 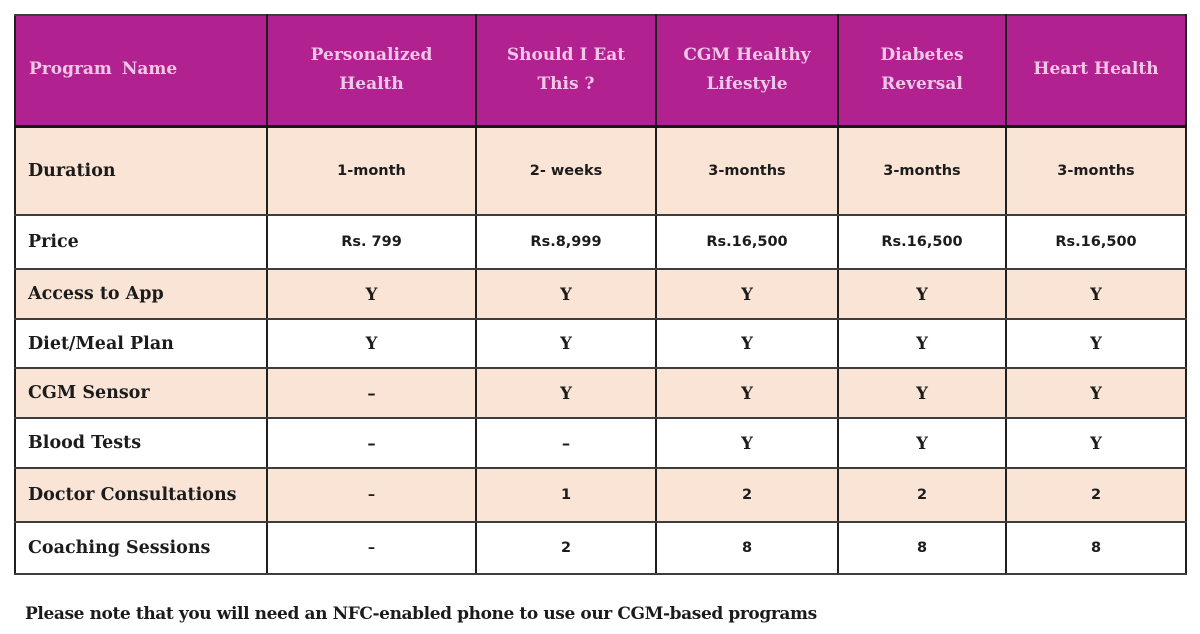 What do you see at coordinates (566, 242) in the screenshot?
I see `value-cell: Rs.8,999` at bounding box center [566, 242].